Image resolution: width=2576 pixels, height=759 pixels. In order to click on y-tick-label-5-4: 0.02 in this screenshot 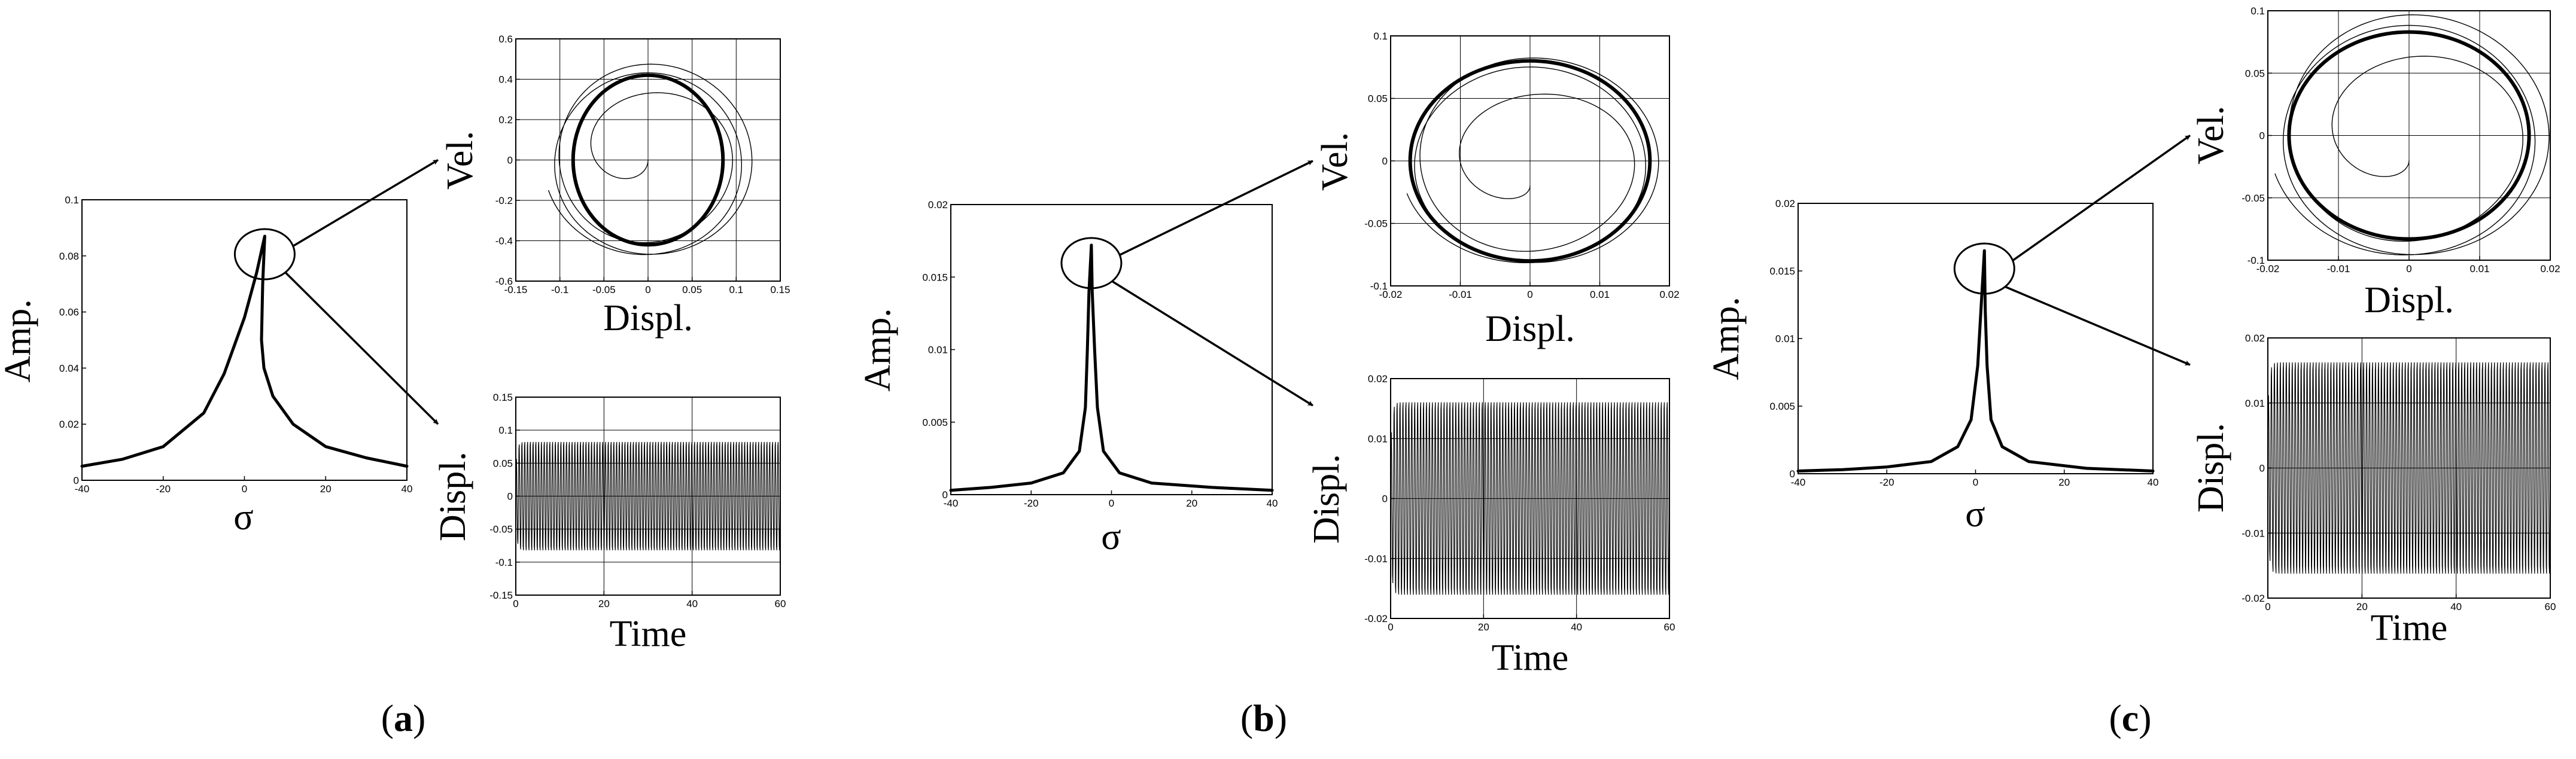, I will do `click(1378, 379)`.